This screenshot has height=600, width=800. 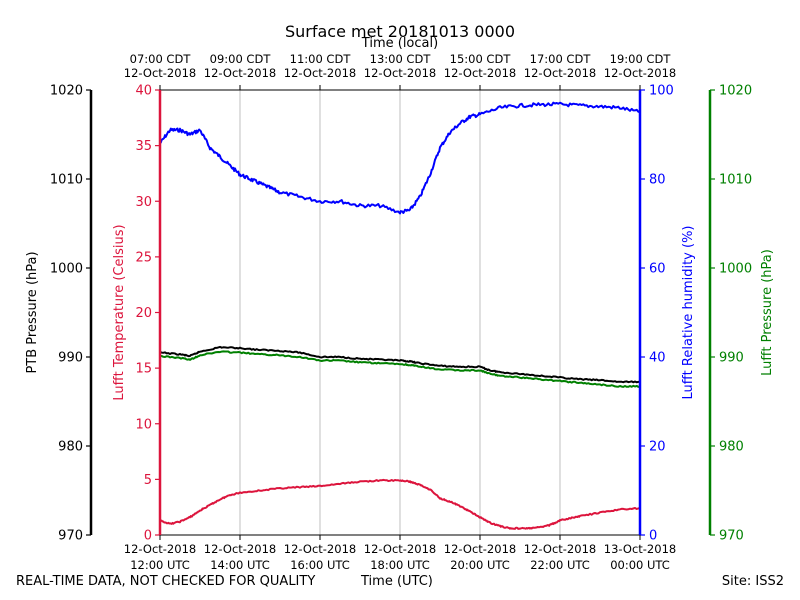 What do you see at coordinates (119, 312) in the screenshot?
I see `temp-axis-label: Lufft Temperature (Celsius)` at bounding box center [119, 312].